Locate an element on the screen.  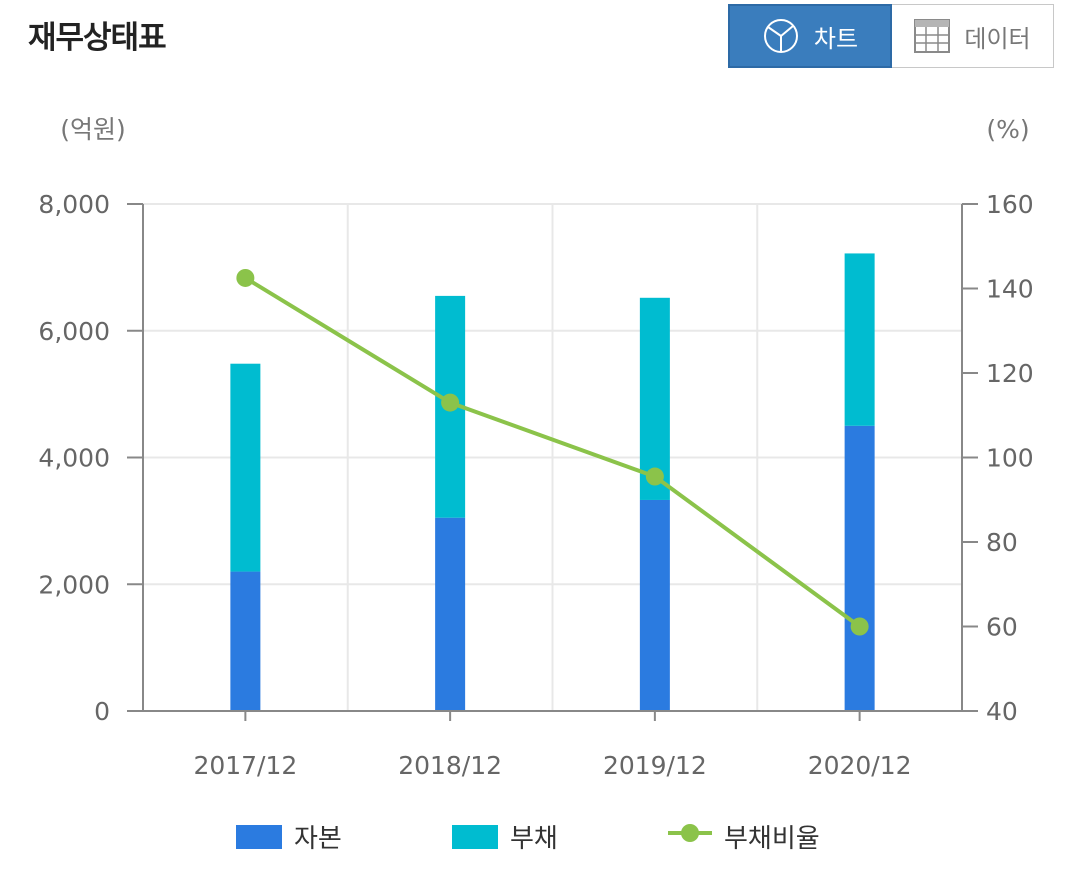
legend-line-marker-icon is located at coordinates (690, 836).